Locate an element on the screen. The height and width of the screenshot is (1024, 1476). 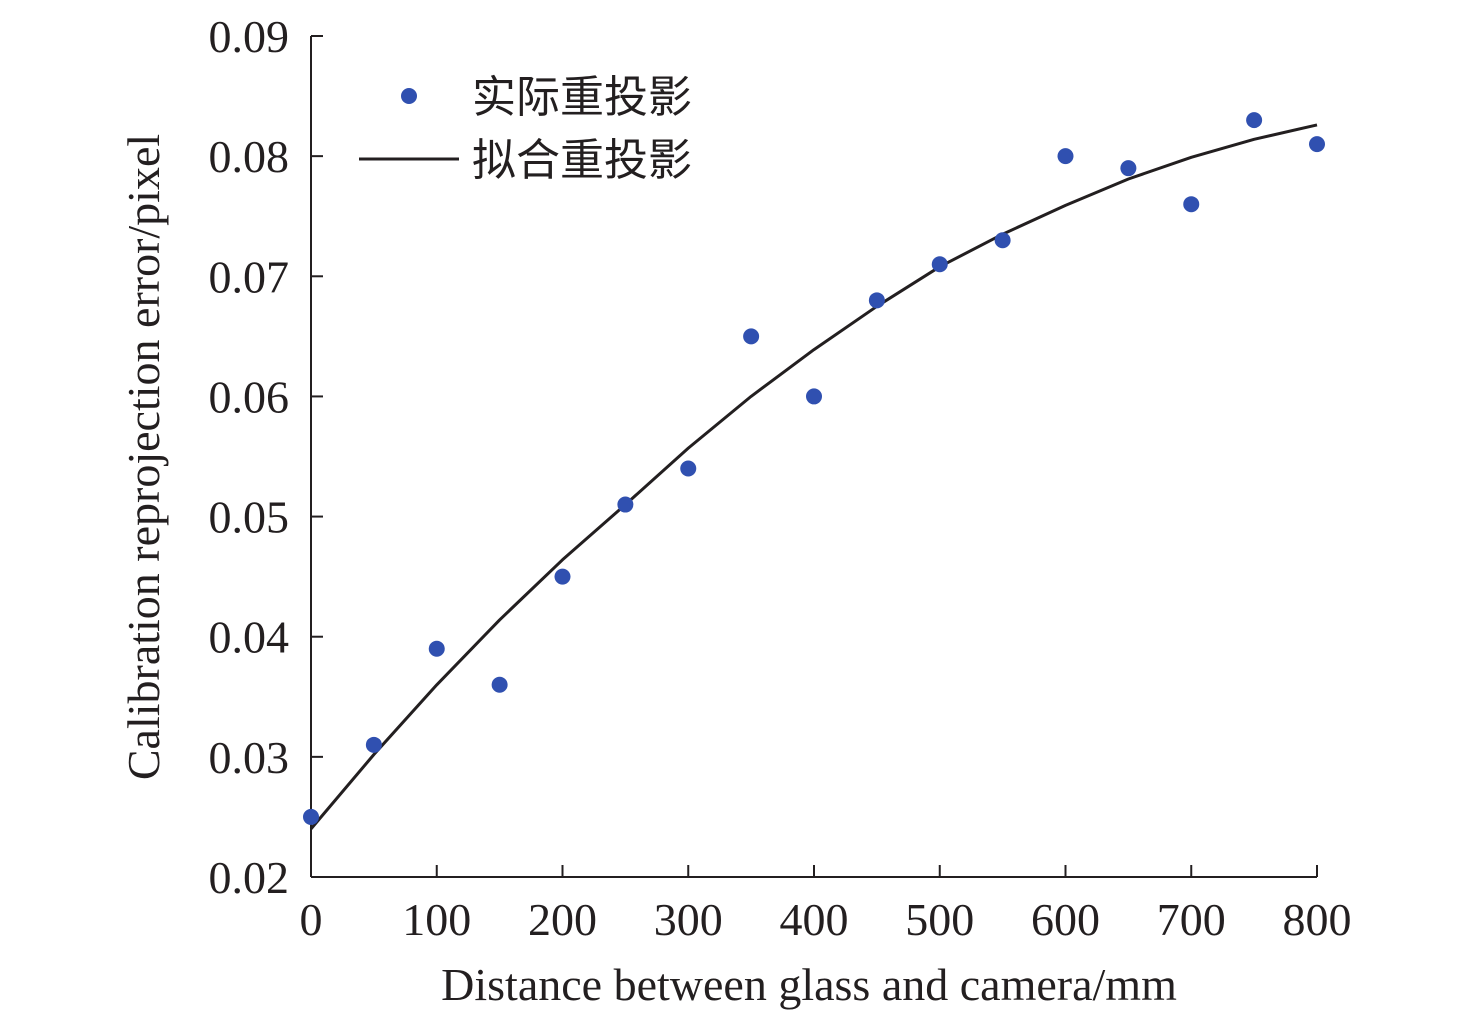
x-tick-label: 800 is located at coordinates (1317, 919).